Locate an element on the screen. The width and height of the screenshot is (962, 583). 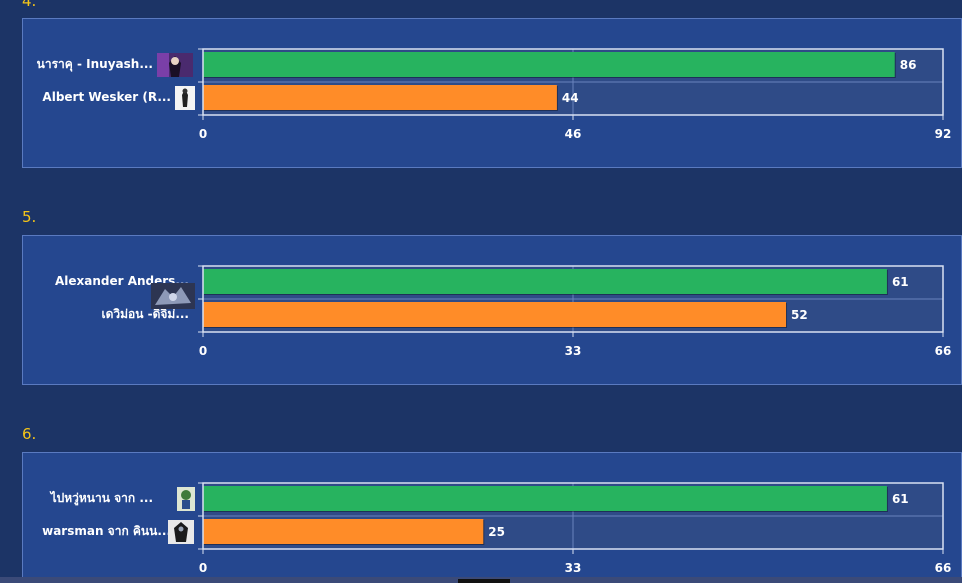
bar-value-label: 25 is located at coordinates (496, 532).